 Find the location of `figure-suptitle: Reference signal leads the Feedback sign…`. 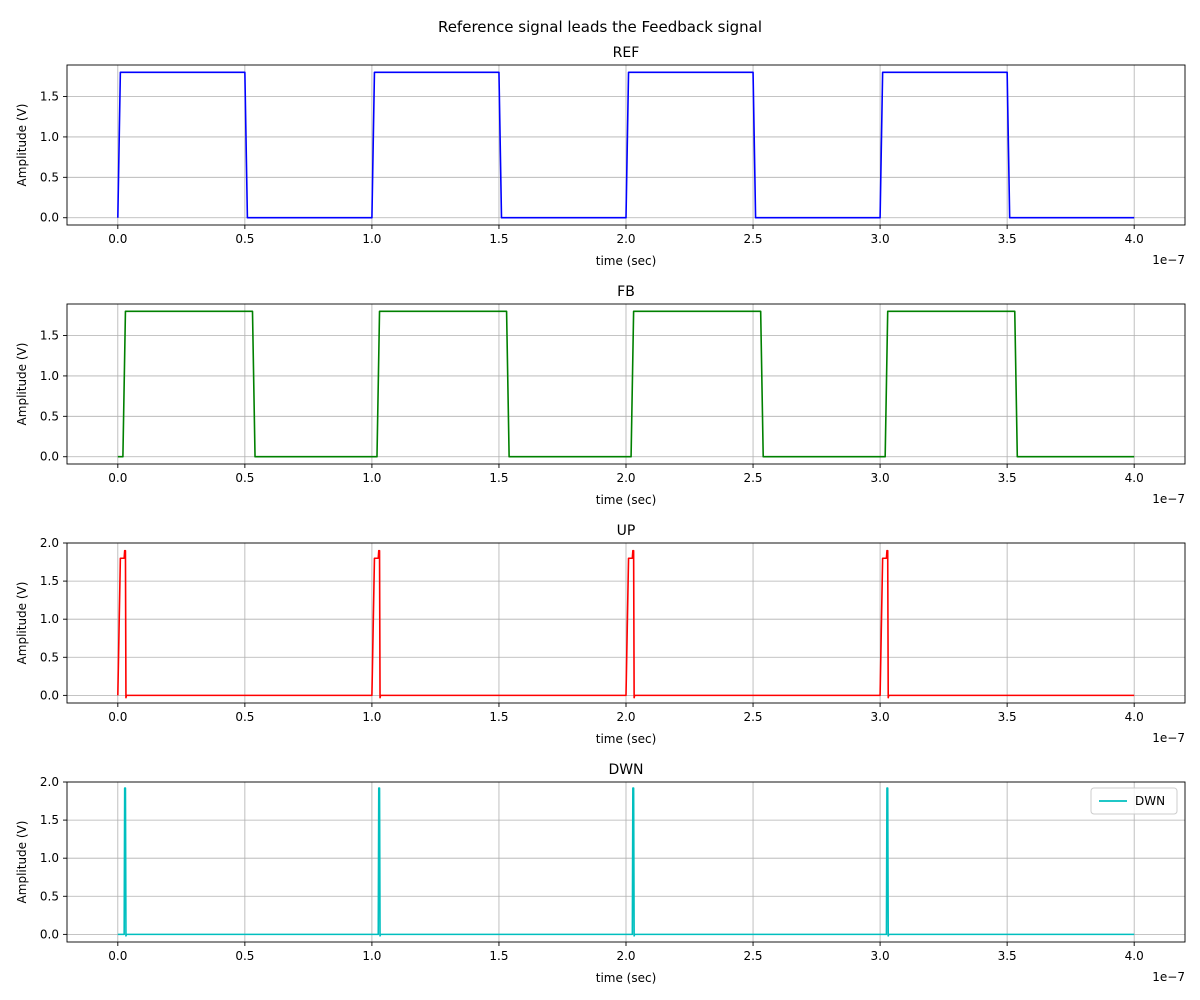

figure-suptitle: Reference signal leads the Feedback sign… is located at coordinates (600, 27).